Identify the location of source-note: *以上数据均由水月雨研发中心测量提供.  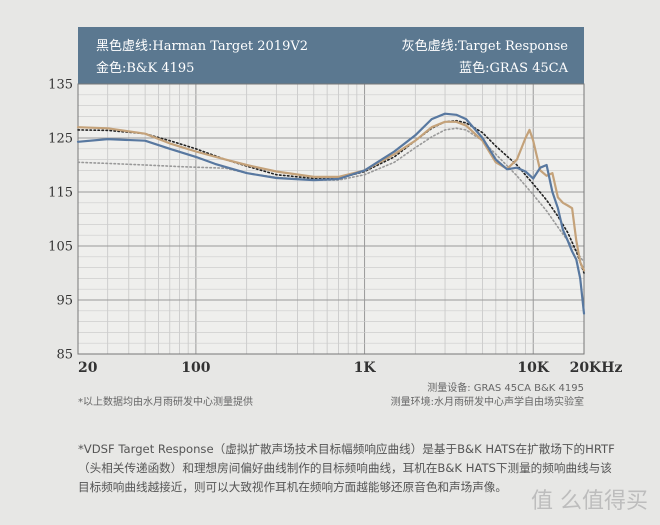
(165, 401).